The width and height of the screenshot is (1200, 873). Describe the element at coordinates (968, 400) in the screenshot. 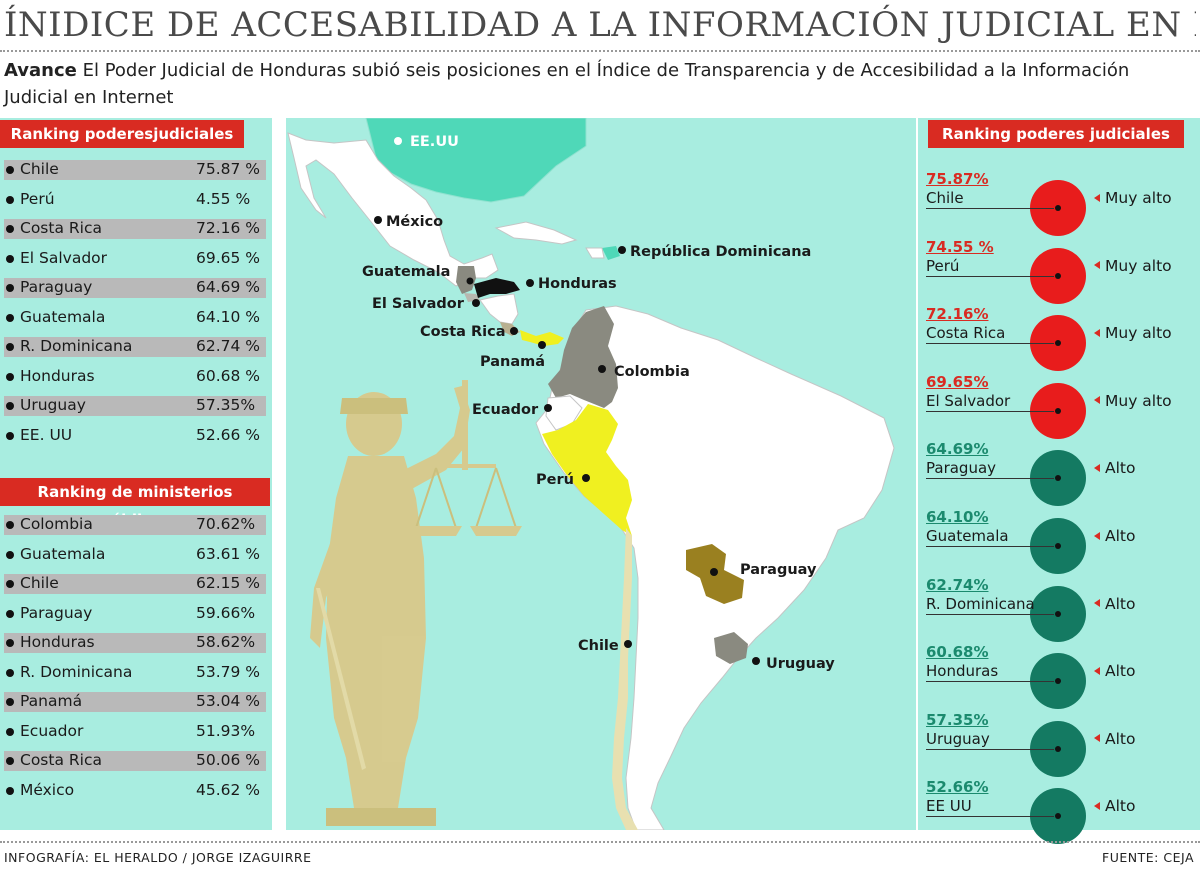

I see `ranking-country: El Salvador` at that location.